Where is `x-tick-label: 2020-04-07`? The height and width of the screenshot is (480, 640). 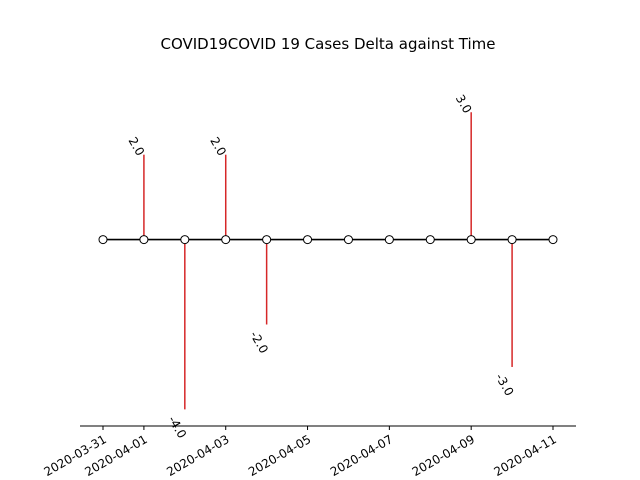 x-tick-label: 2020-04-07 is located at coordinates (361, 455).